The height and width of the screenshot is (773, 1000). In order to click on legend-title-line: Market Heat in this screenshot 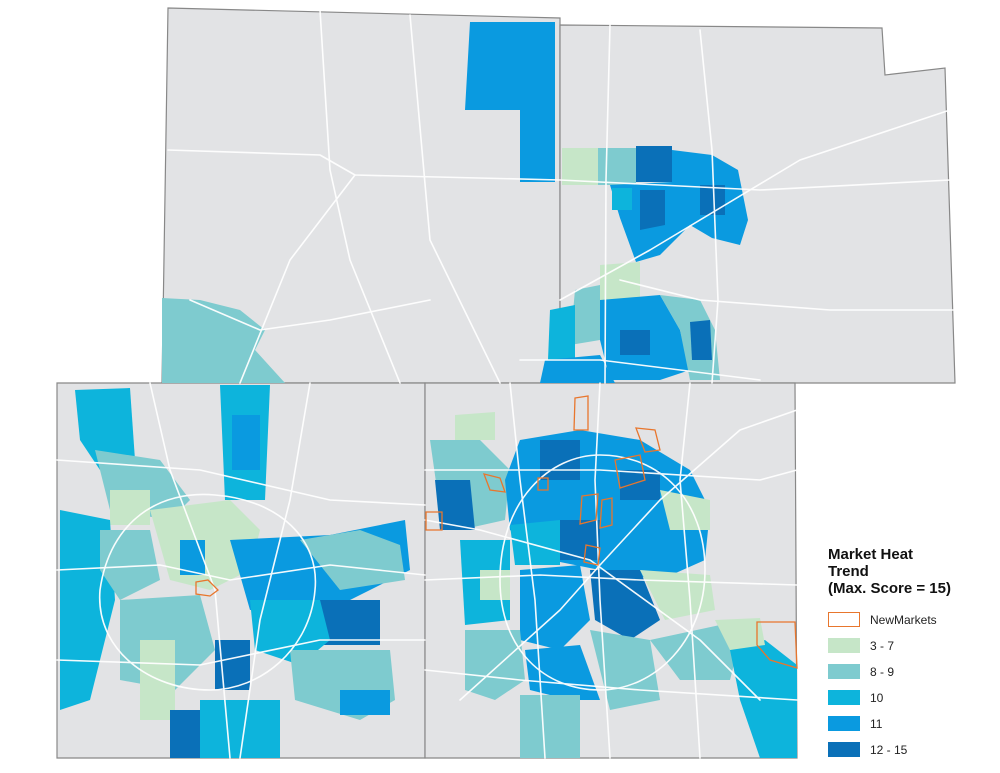, I will do `click(871, 554)`.